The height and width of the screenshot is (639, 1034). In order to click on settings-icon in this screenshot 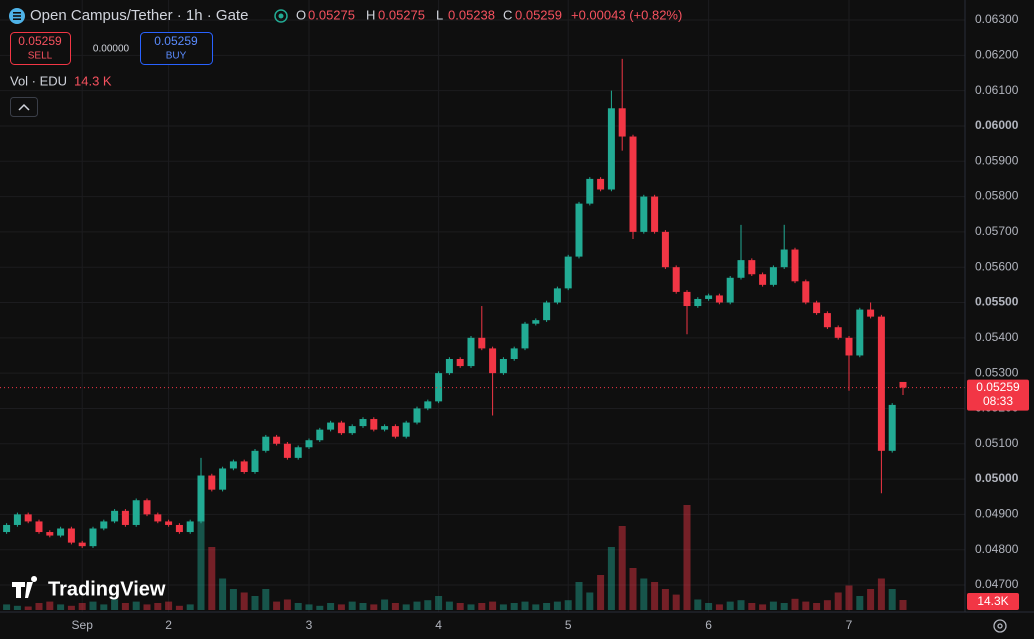, I will do `click(1000, 626)`.